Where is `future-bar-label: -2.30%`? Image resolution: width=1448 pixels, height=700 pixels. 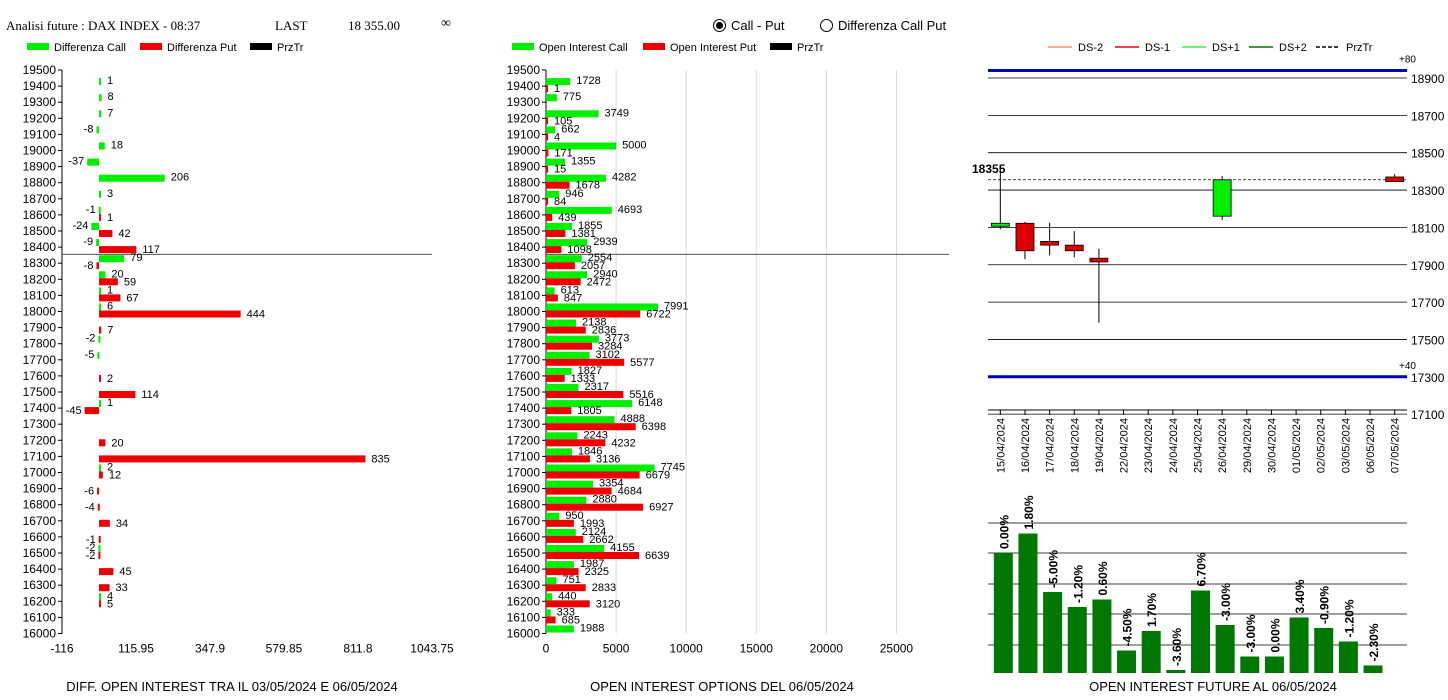 future-bar-label: -2.30% is located at coordinates (1374, 642).